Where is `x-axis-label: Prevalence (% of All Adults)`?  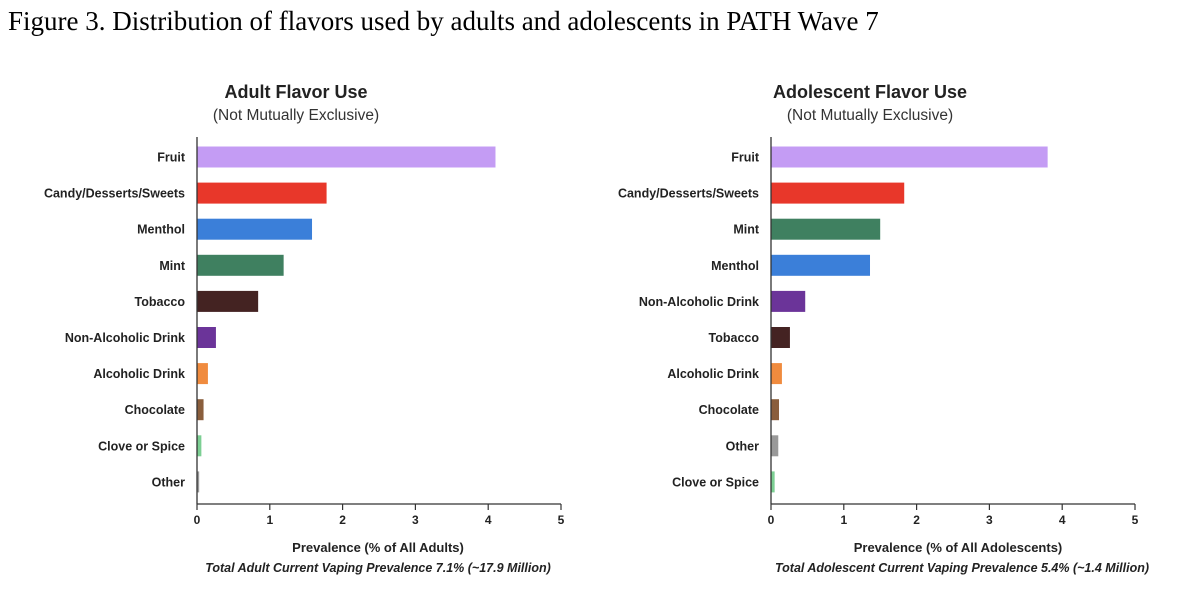 x-axis-label: Prevalence (% of All Adults) is located at coordinates (378, 547).